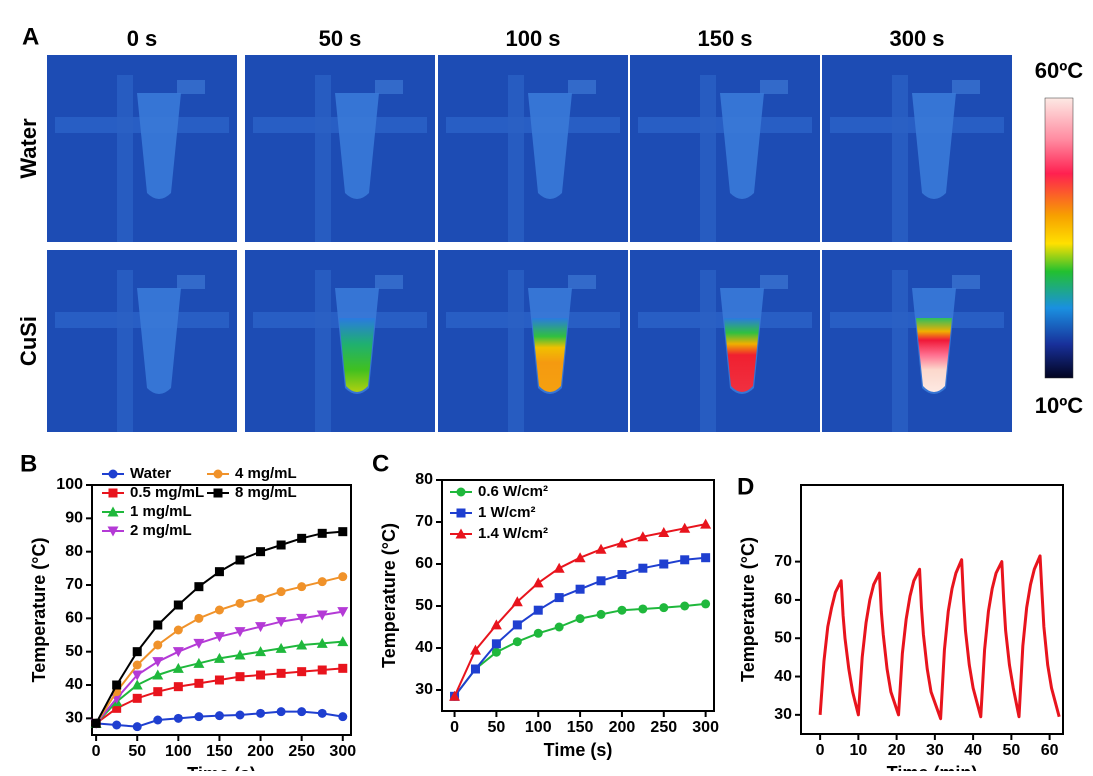 The width and height of the screenshot is (1093, 776). I want to click on x-tick-label: 50, so click(497, 727).